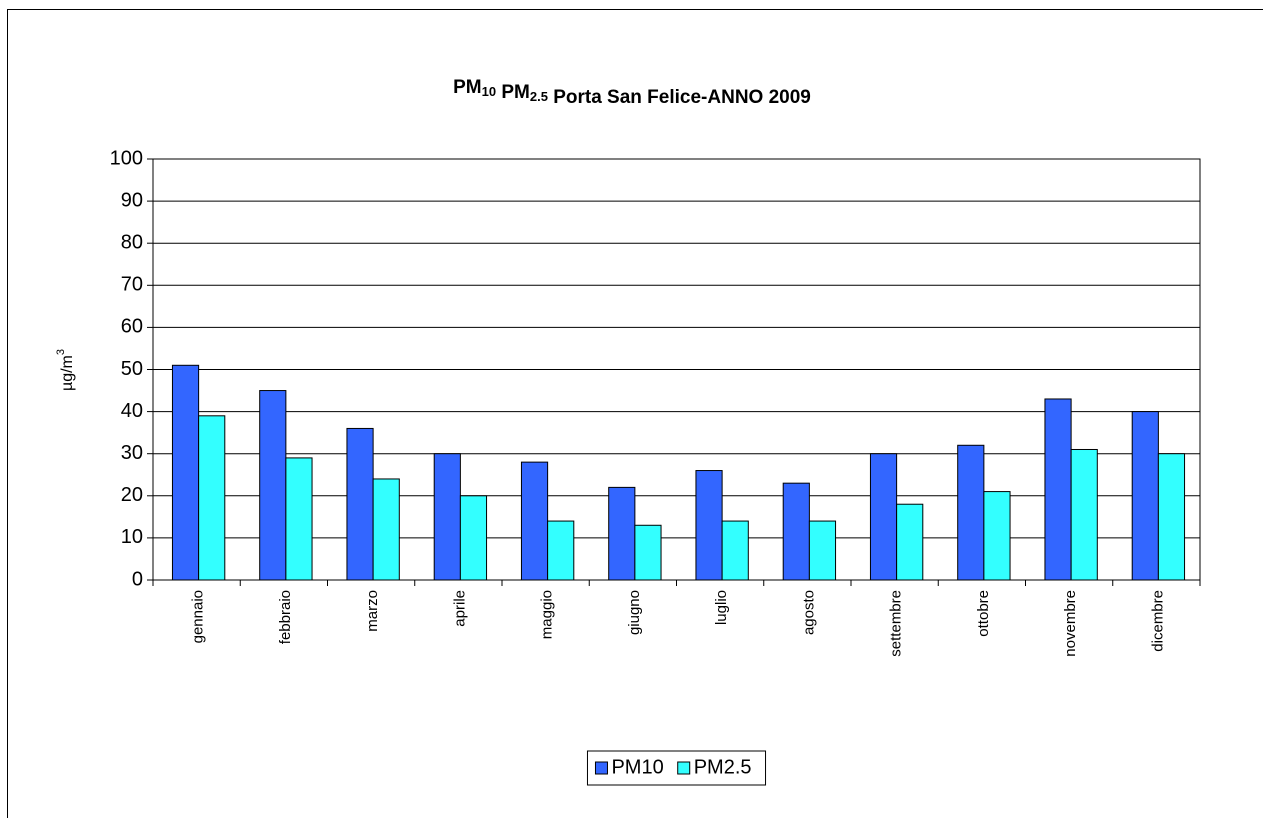  What do you see at coordinates (132, 495) in the screenshot?
I see `y-tick-label: 20` at bounding box center [132, 495].